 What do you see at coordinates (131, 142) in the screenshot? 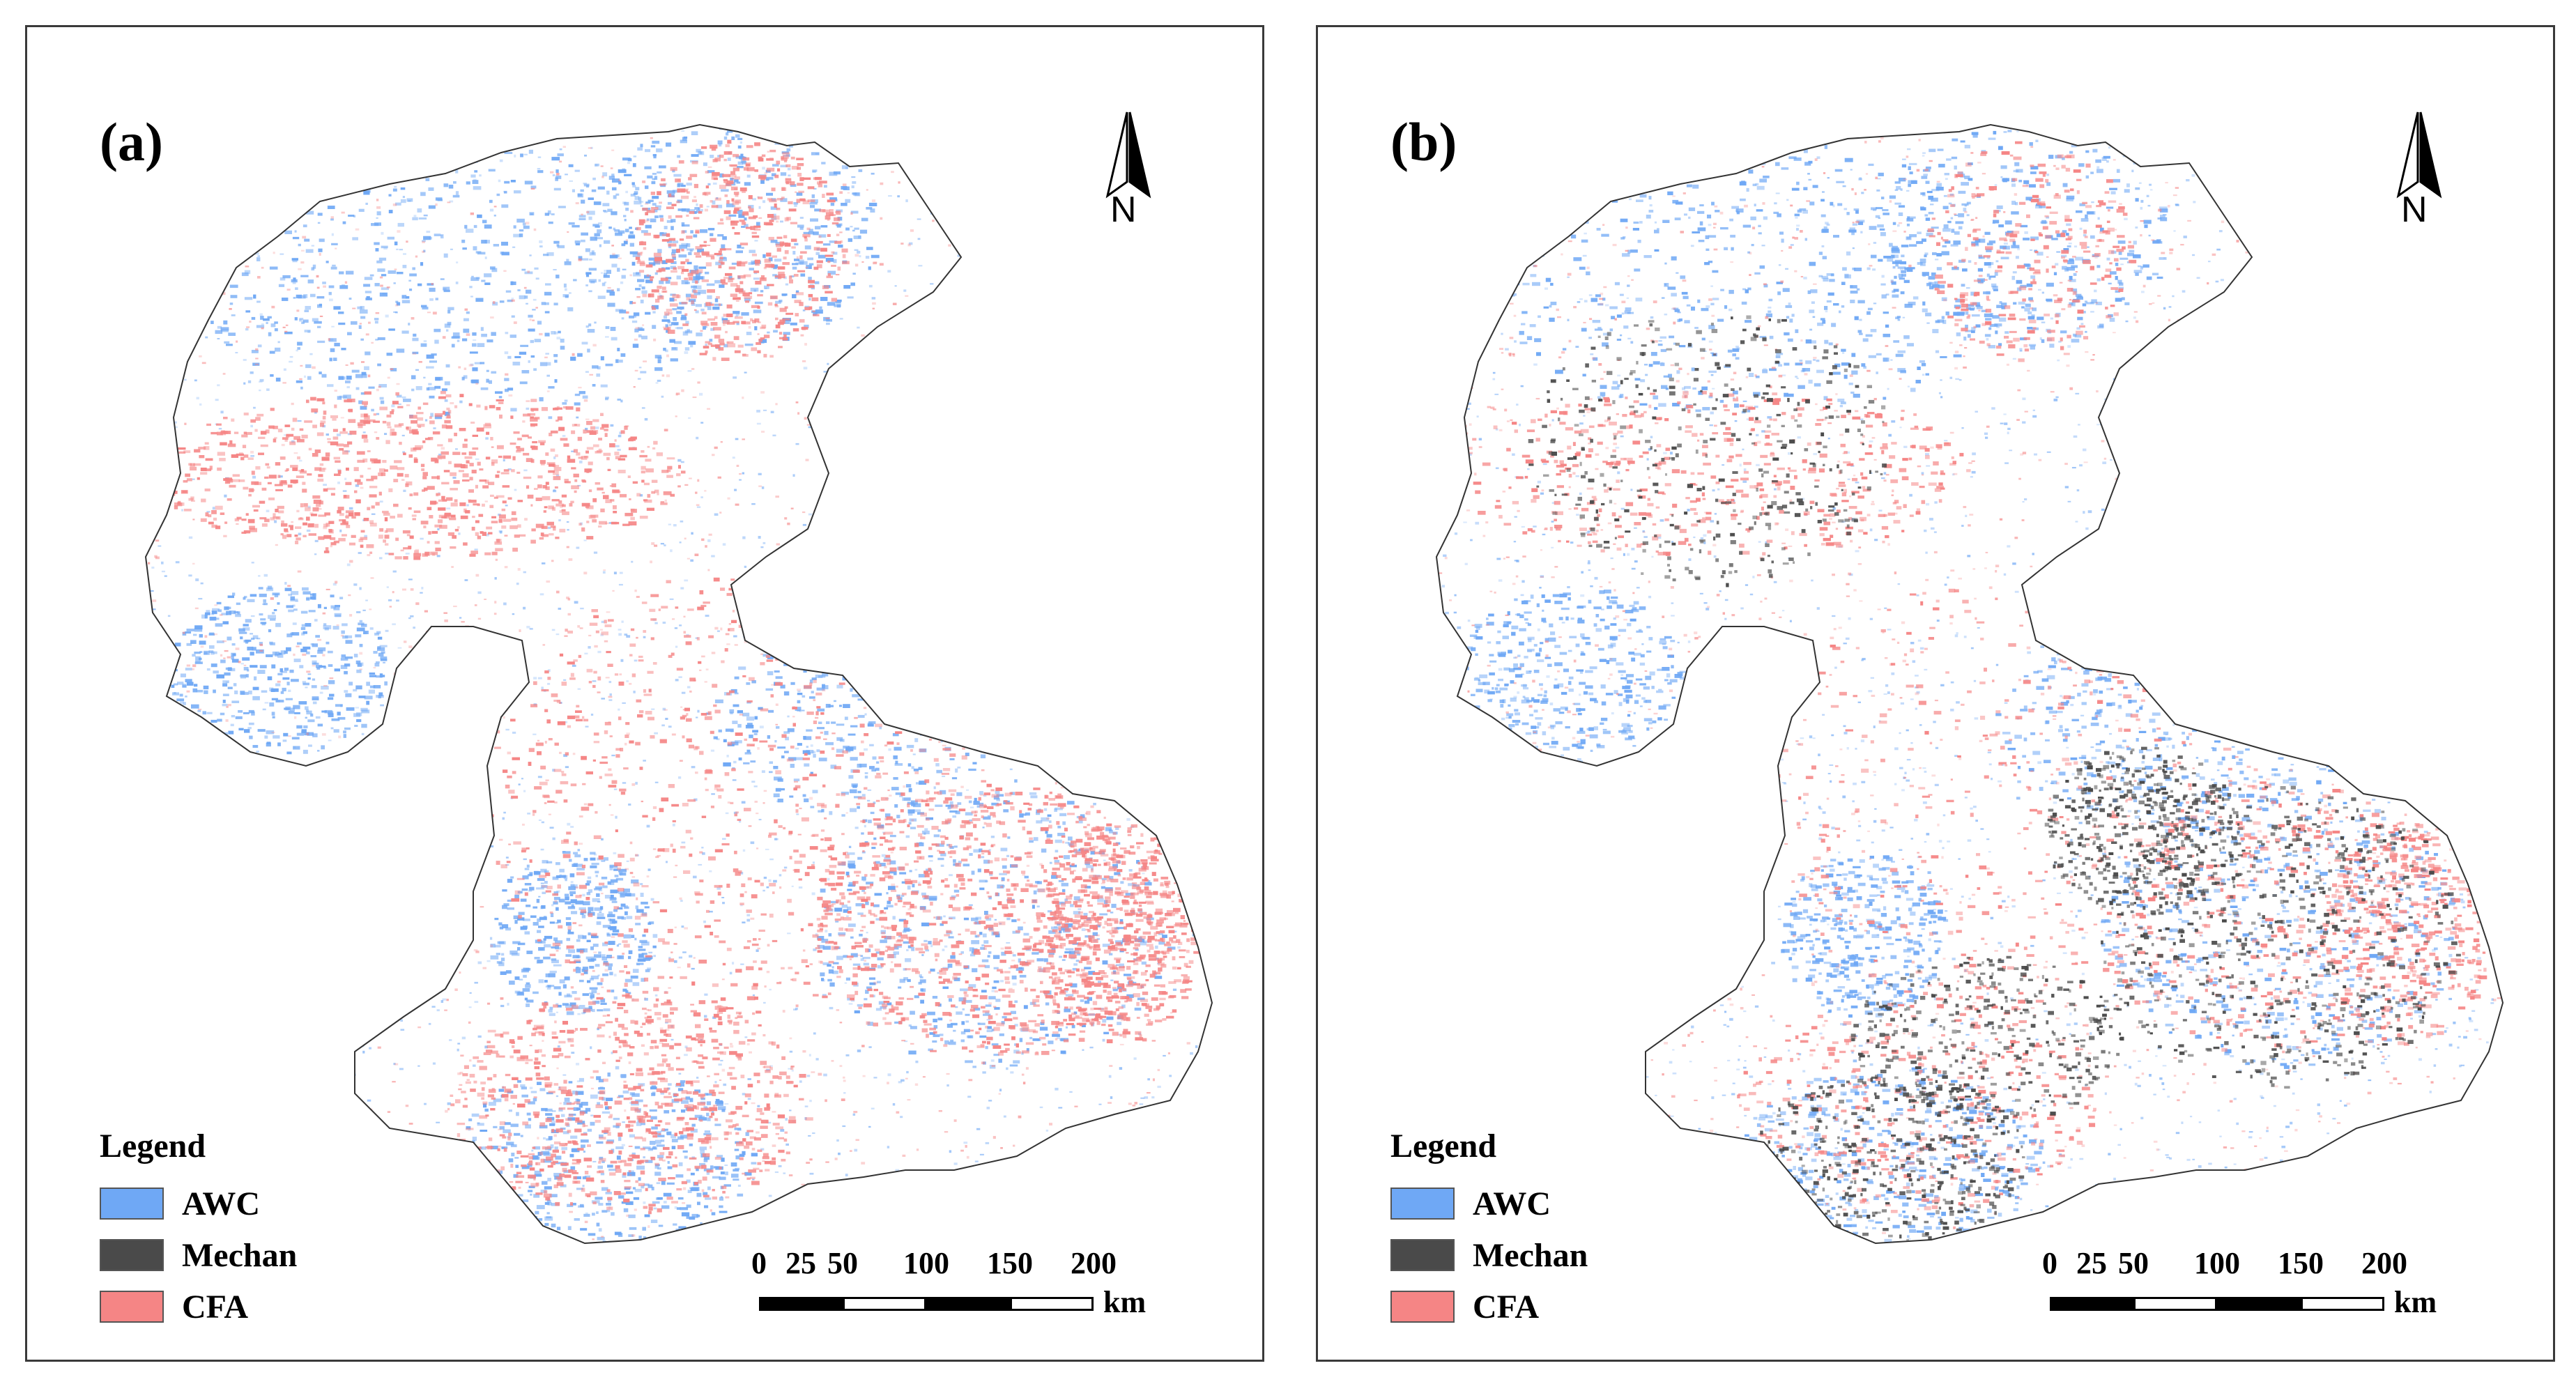
I see `panel-label: (a)` at bounding box center [131, 142].